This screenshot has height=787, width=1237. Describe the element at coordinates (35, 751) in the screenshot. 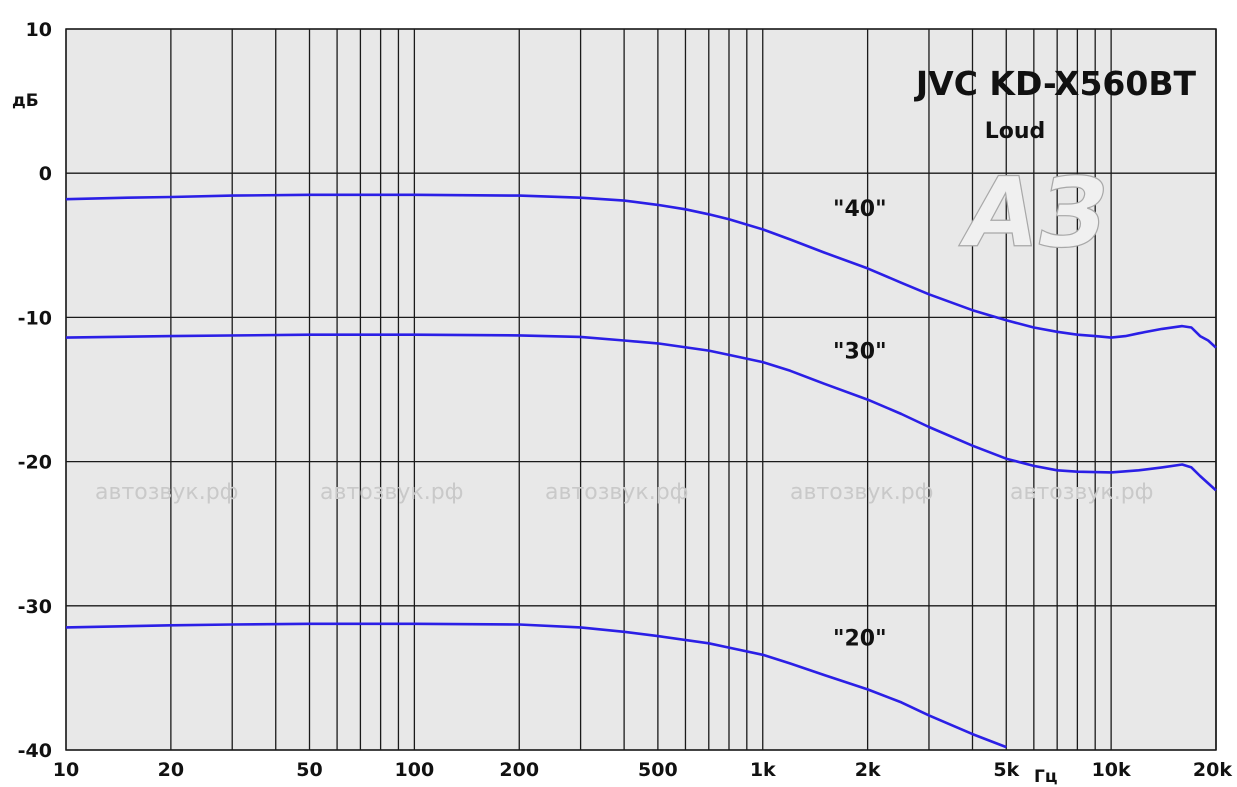

I see `y-tick-label: -40` at that location.